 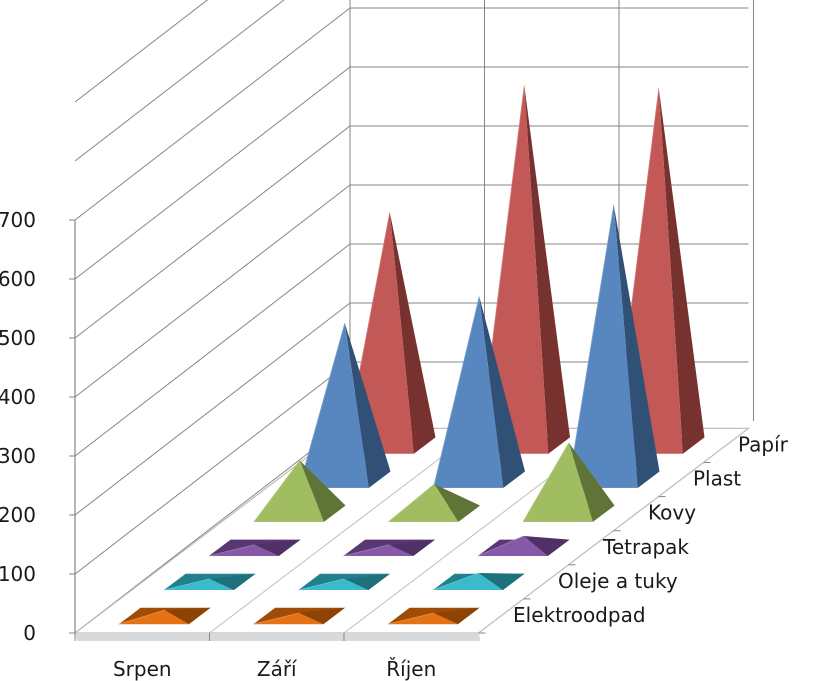 I want to click on y-tick-label: 700, so click(x=18, y=220).